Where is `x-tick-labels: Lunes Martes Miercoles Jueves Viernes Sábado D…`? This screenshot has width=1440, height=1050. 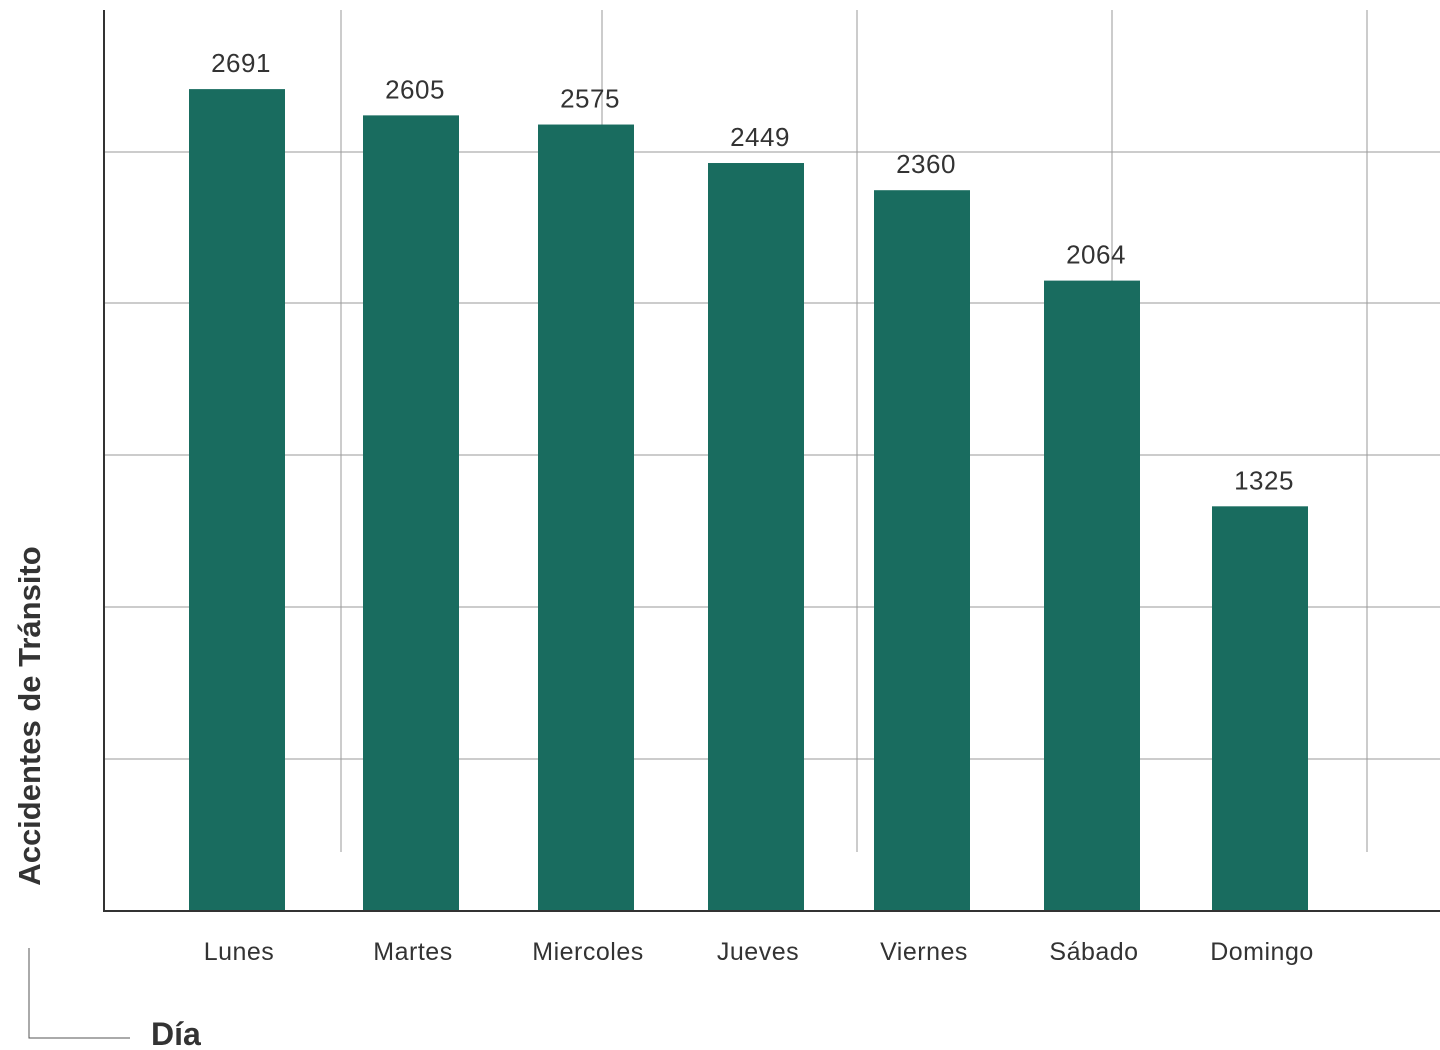
x-tick-labels: Lunes Martes Miercoles Jueves Viernes Sábado D… is located at coordinates (759, 952).